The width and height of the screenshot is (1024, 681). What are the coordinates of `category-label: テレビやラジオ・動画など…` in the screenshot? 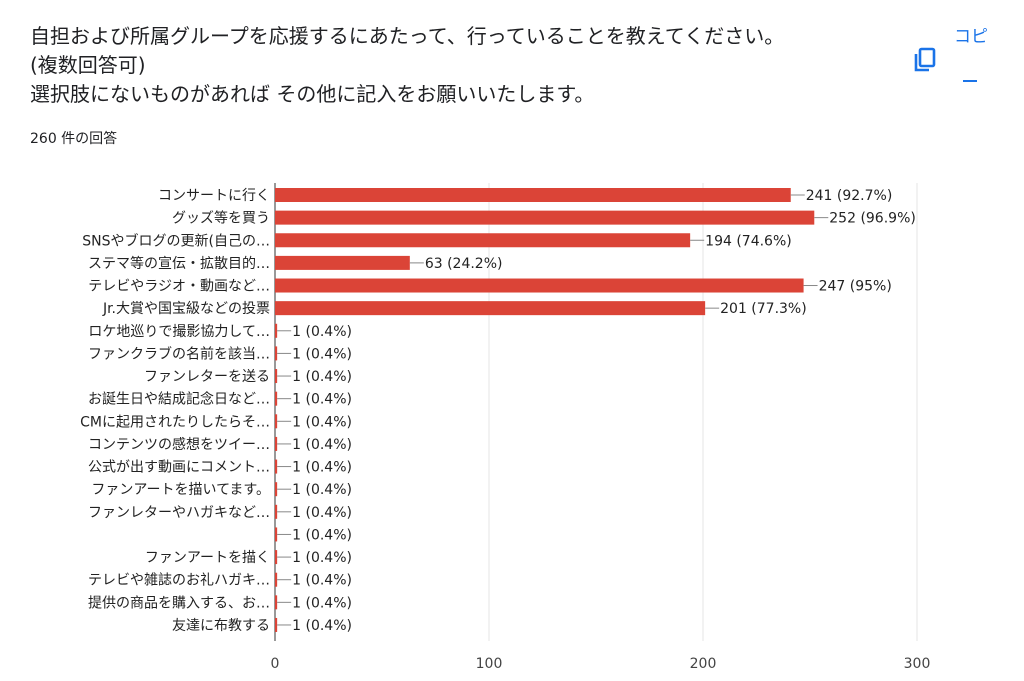 It's located at (179, 287).